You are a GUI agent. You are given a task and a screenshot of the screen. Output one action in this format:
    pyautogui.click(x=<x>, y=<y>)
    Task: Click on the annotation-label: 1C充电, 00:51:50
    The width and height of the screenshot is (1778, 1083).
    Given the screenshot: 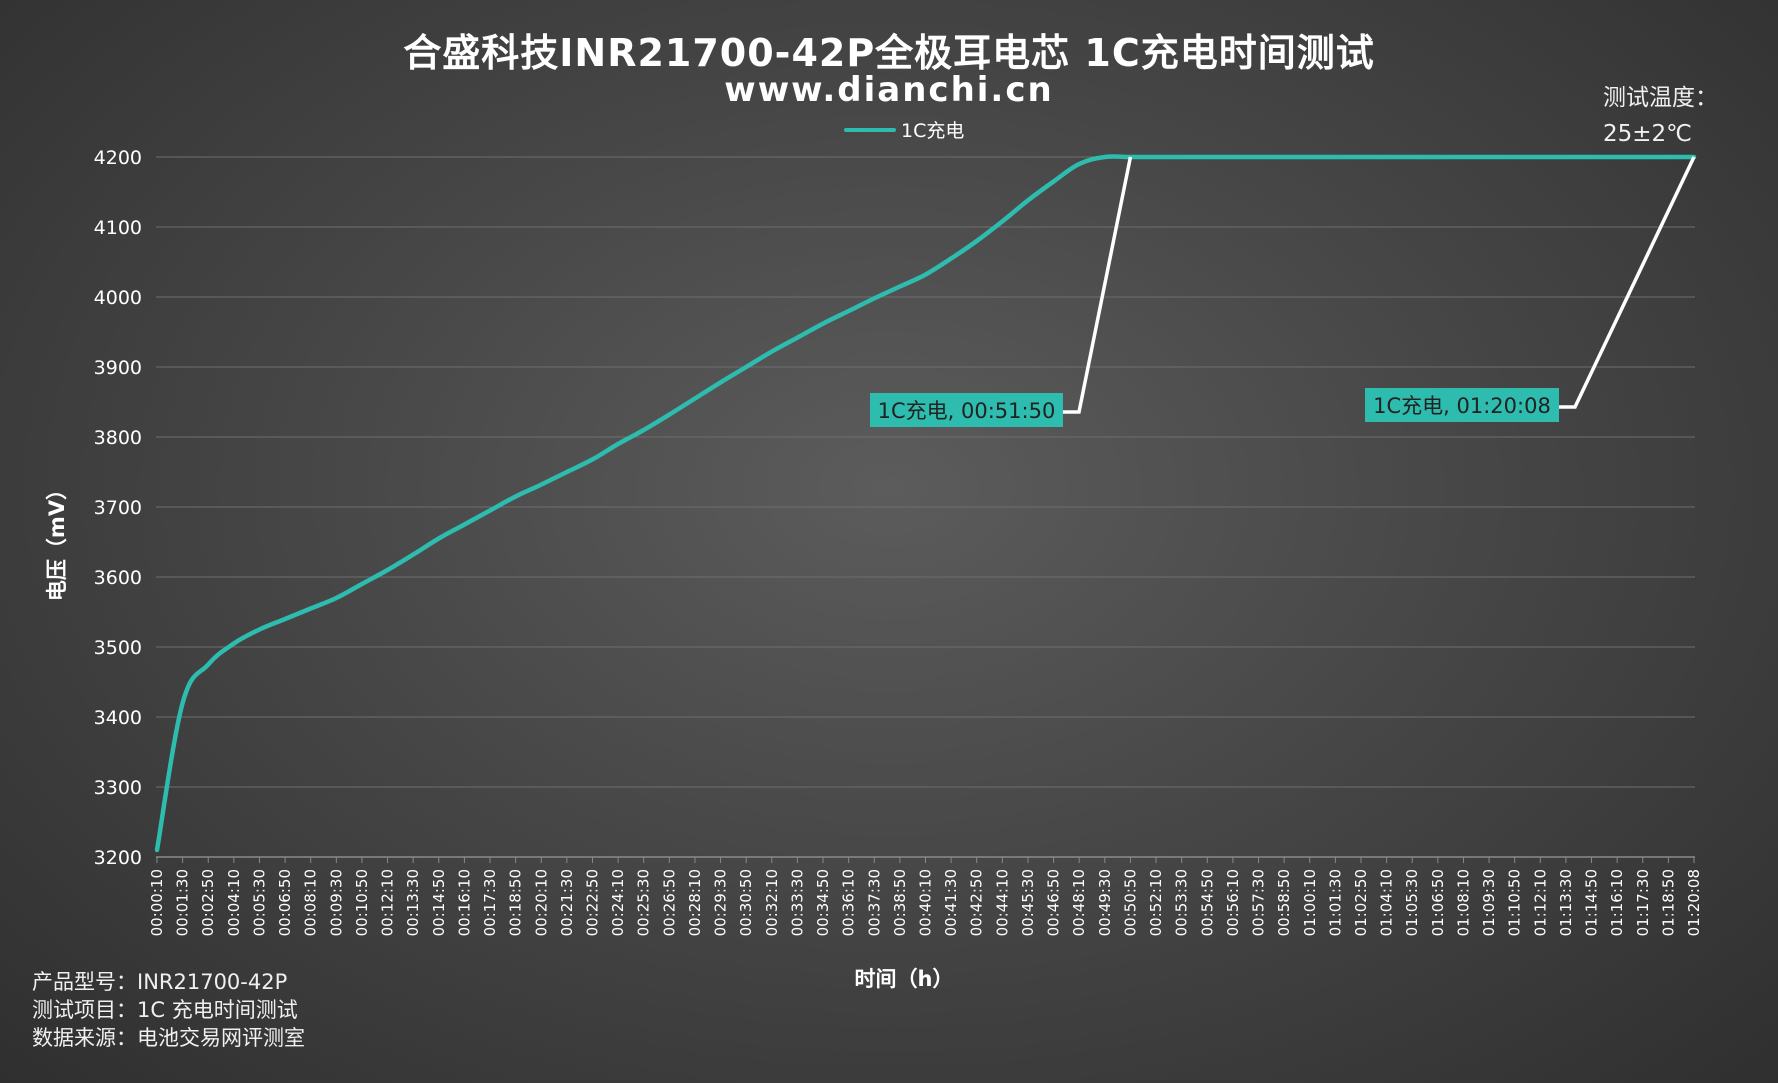 What is the action you would take?
    pyautogui.click(x=967, y=411)
    